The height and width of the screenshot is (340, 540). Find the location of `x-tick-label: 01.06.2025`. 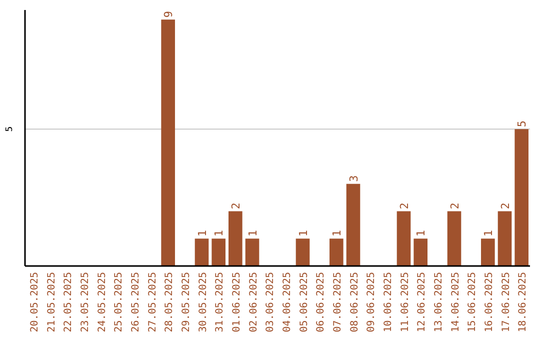

x-tick-label: 01.06.2025 is located at coordinates (236, 302).